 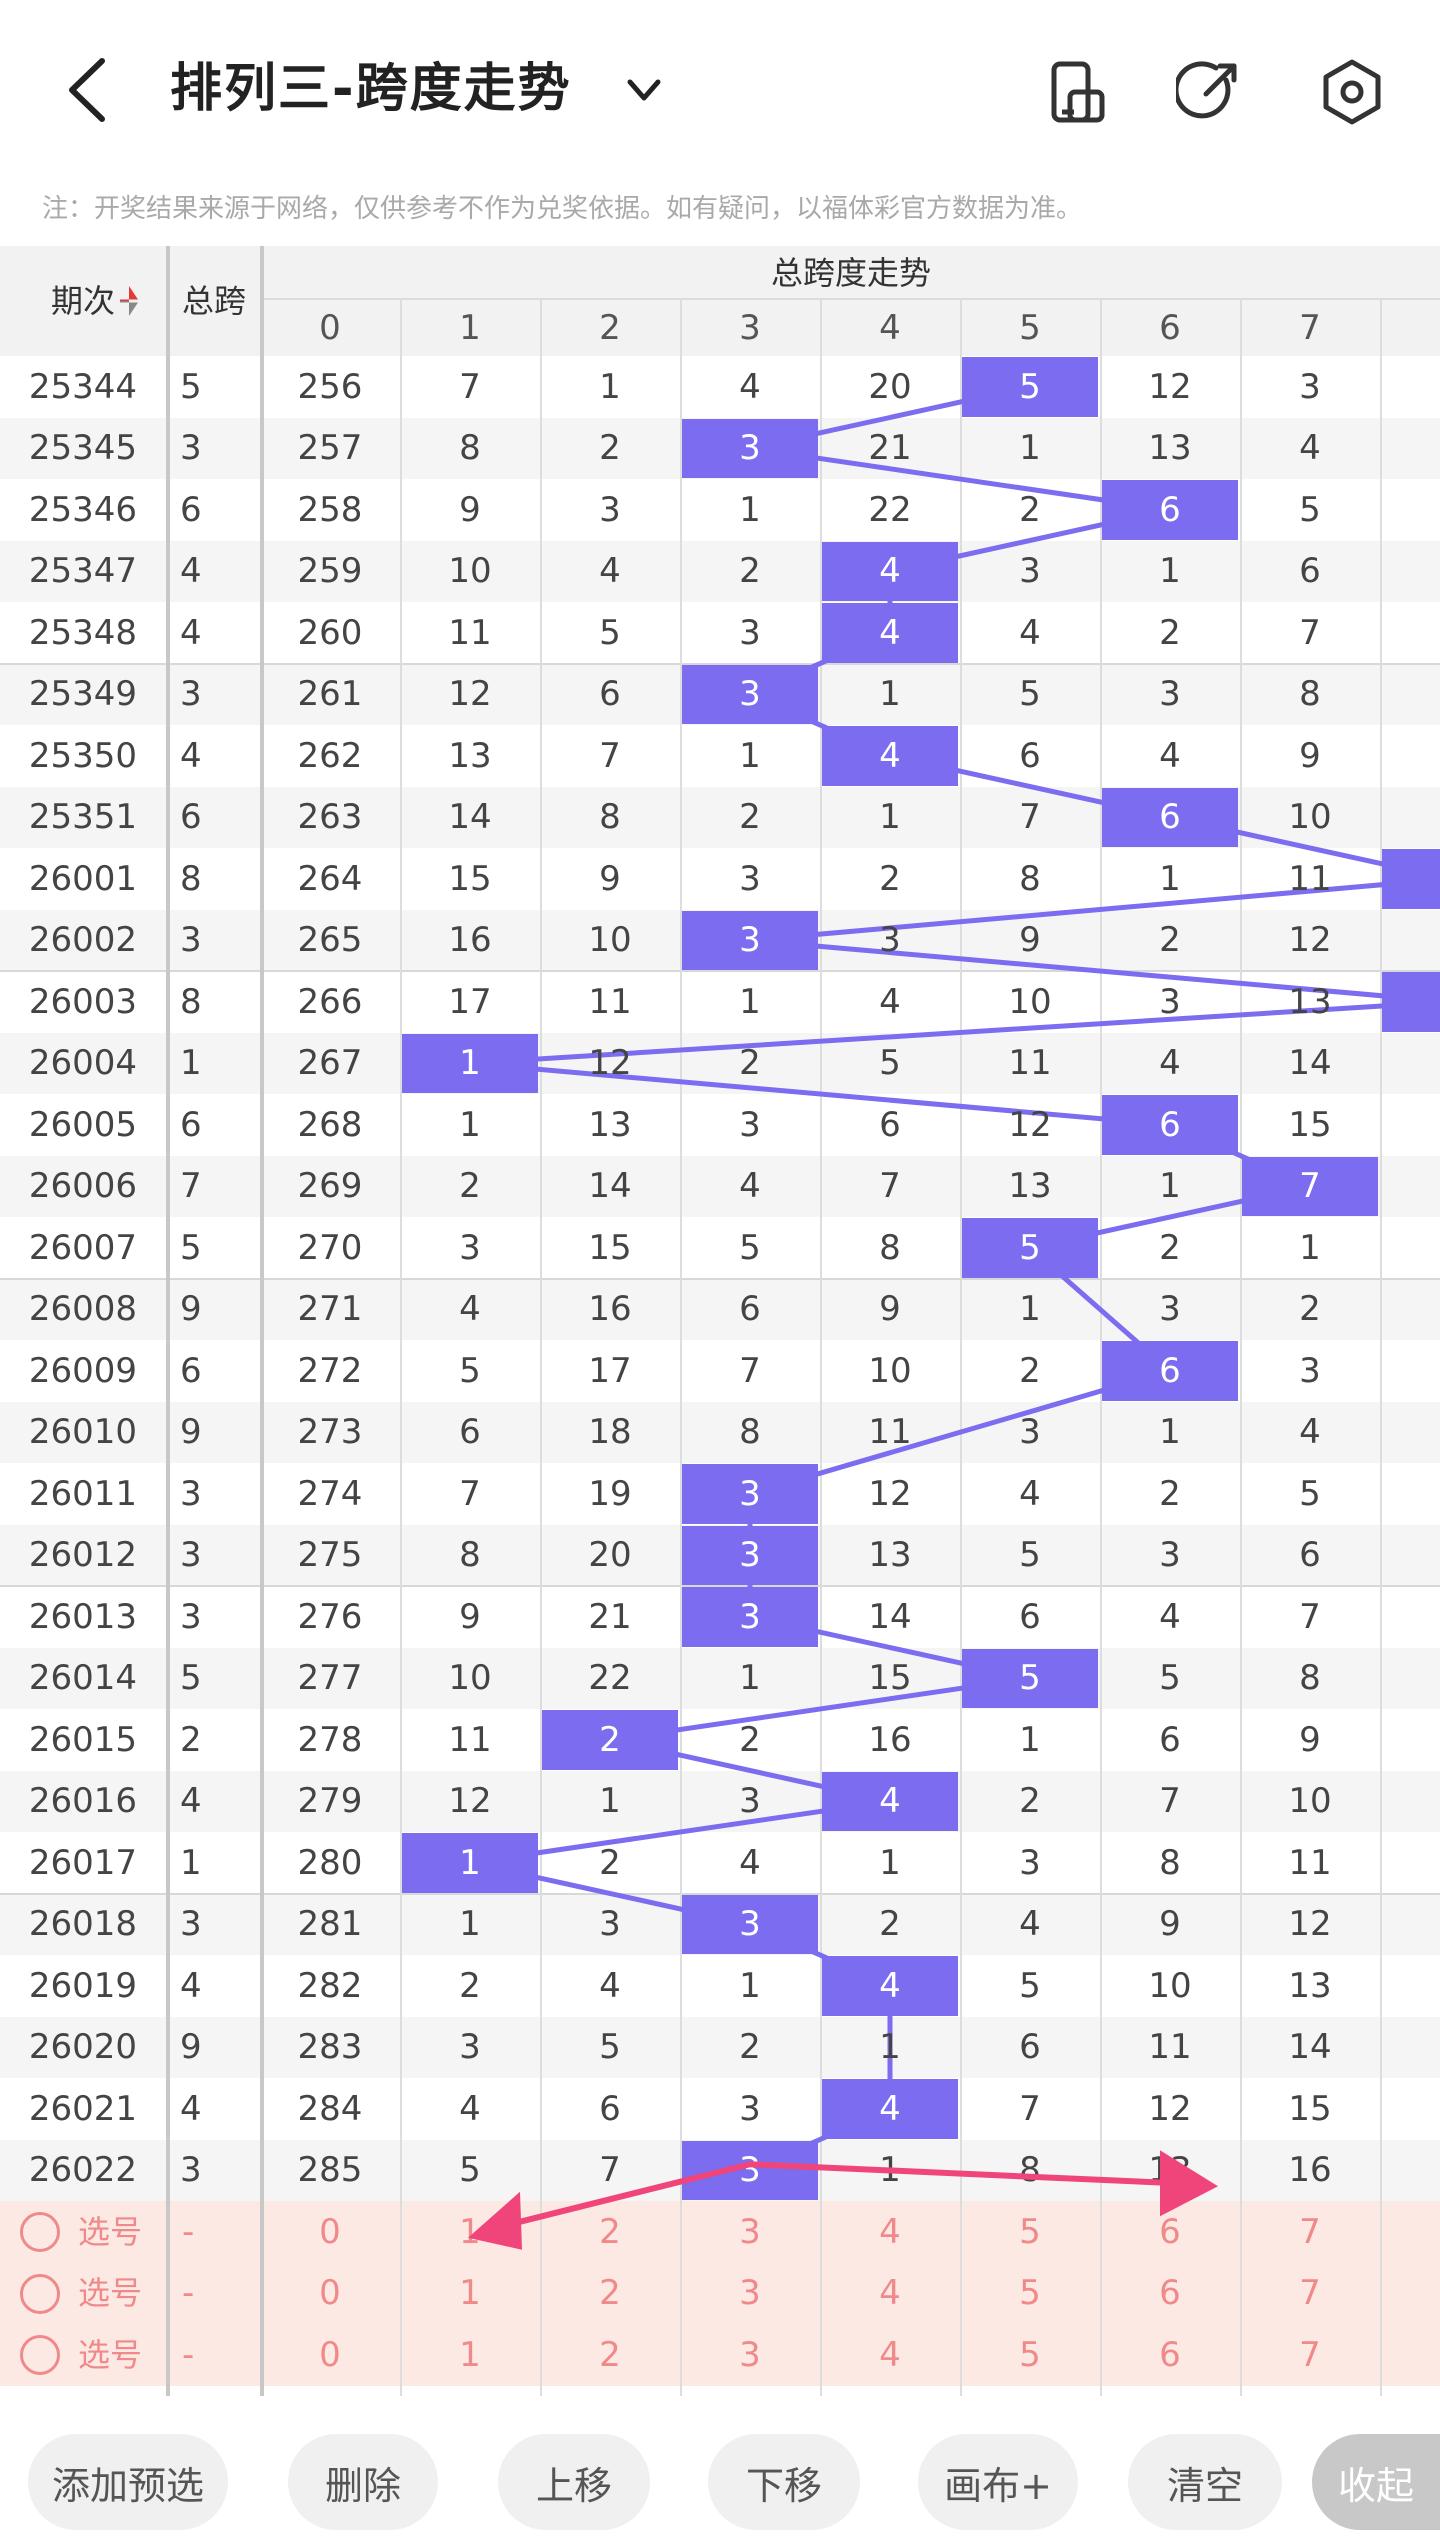 What do you see at coordinates (83, 878) in the screenshot?
I see `period-cell: 26001` at bounding box center [83, 878].